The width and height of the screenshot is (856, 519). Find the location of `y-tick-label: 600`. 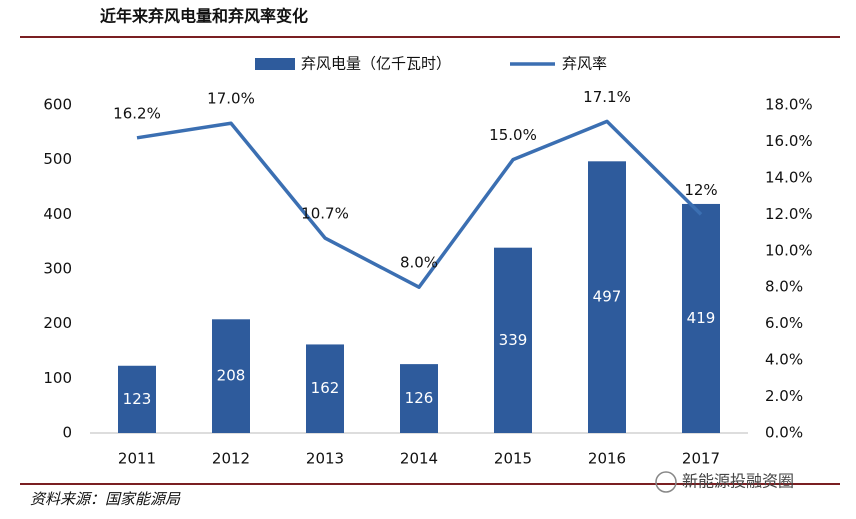

y-tick-label: 600 is located at coordinates (57, 105).